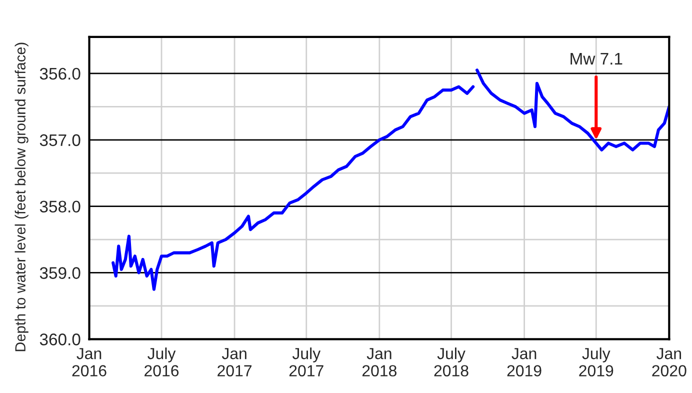 The width and height of the screenshot is (692, 393). I want to click on y-axis-title: Depth to water level (feet below ground surface), so click(21, 197).